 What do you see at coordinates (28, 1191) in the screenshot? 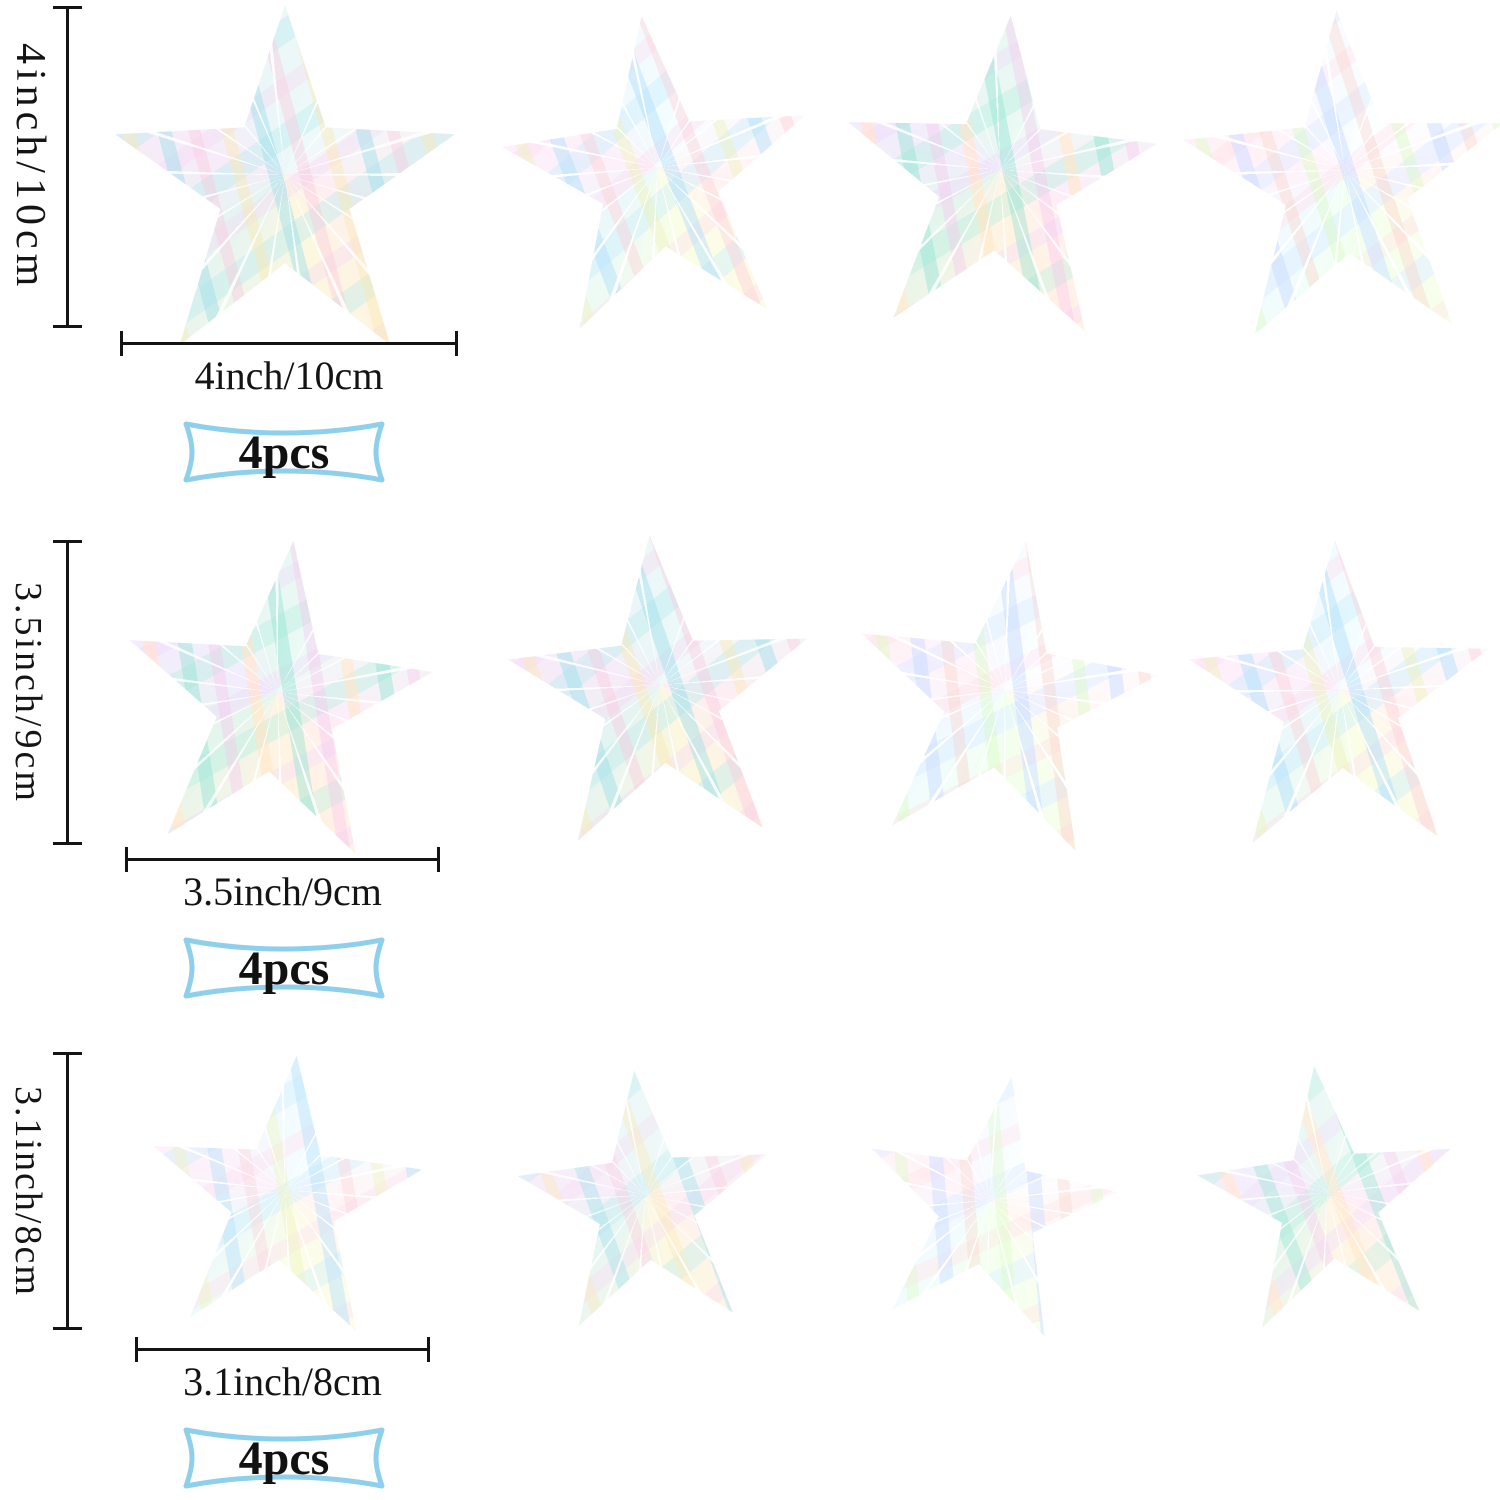
I see `height-dimension-label: 3.1inch/8cm` at bounding box center [28, 1191].